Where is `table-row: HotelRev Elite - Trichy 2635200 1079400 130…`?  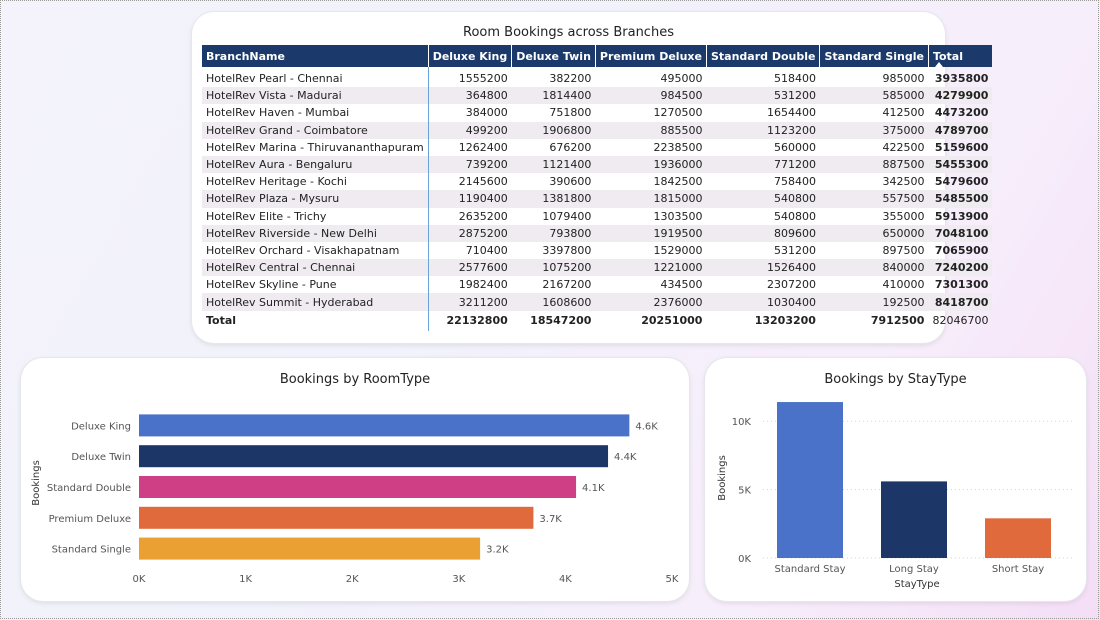 table-row: HotelRev Elite - Trichy 2635200 1079400 130… is located at coordinates (597, 216).